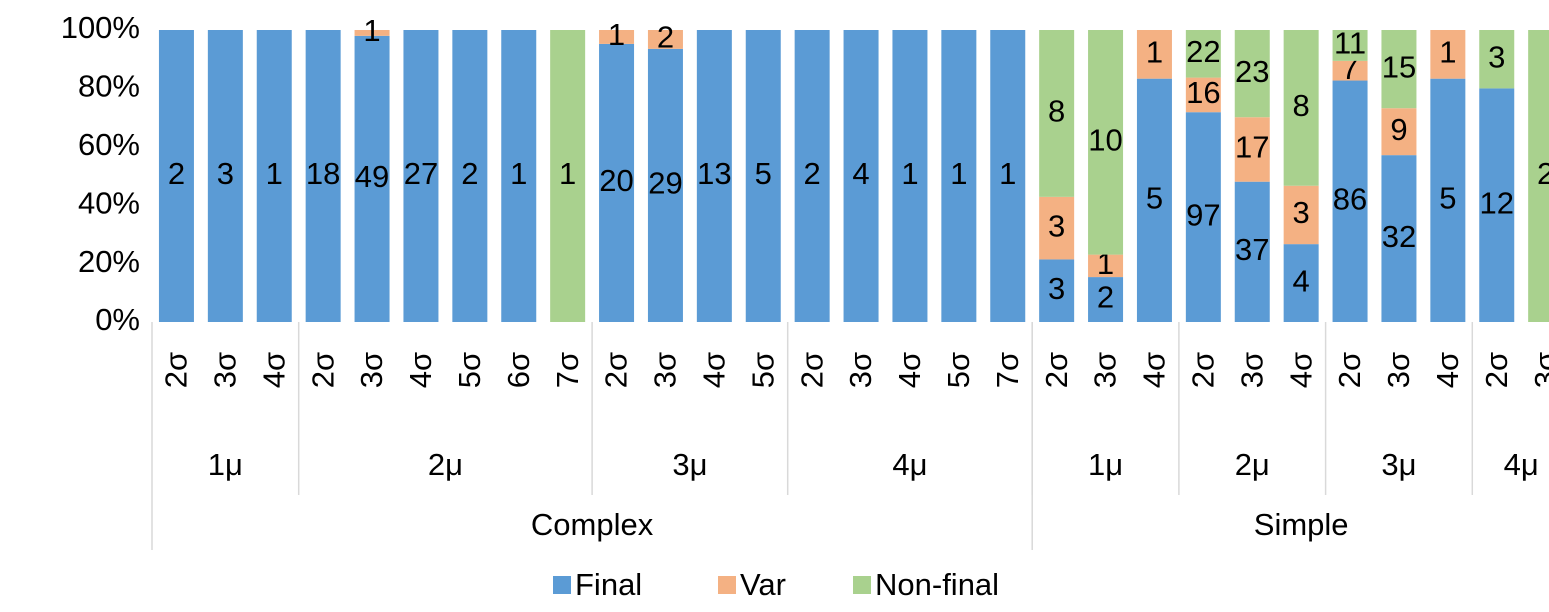 The height and width of the screenshot is (612, 1549). Describe the element at coordinates (1056, 111) in the screenshot. I see `data-label: 8` at that location.